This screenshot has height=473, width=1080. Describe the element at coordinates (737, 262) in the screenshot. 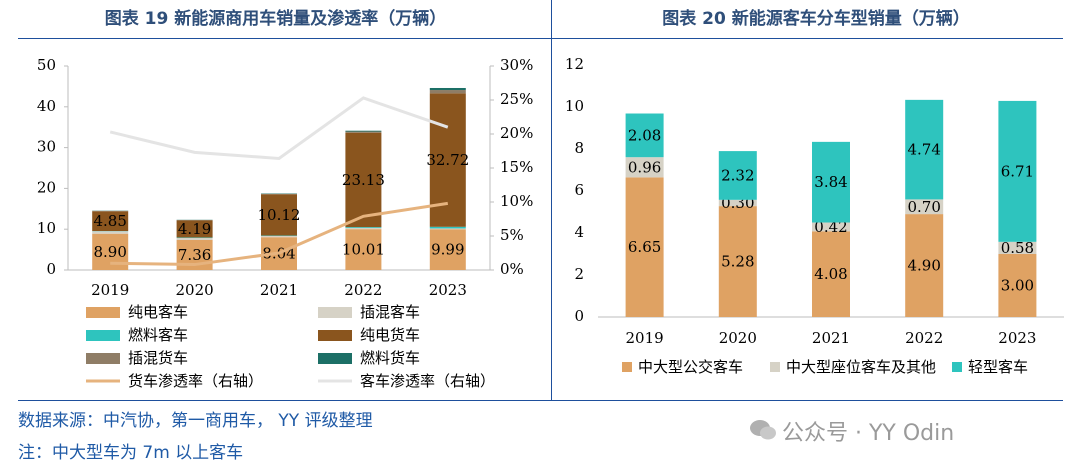

I see `chart20-data-label: 5.28` at that location.